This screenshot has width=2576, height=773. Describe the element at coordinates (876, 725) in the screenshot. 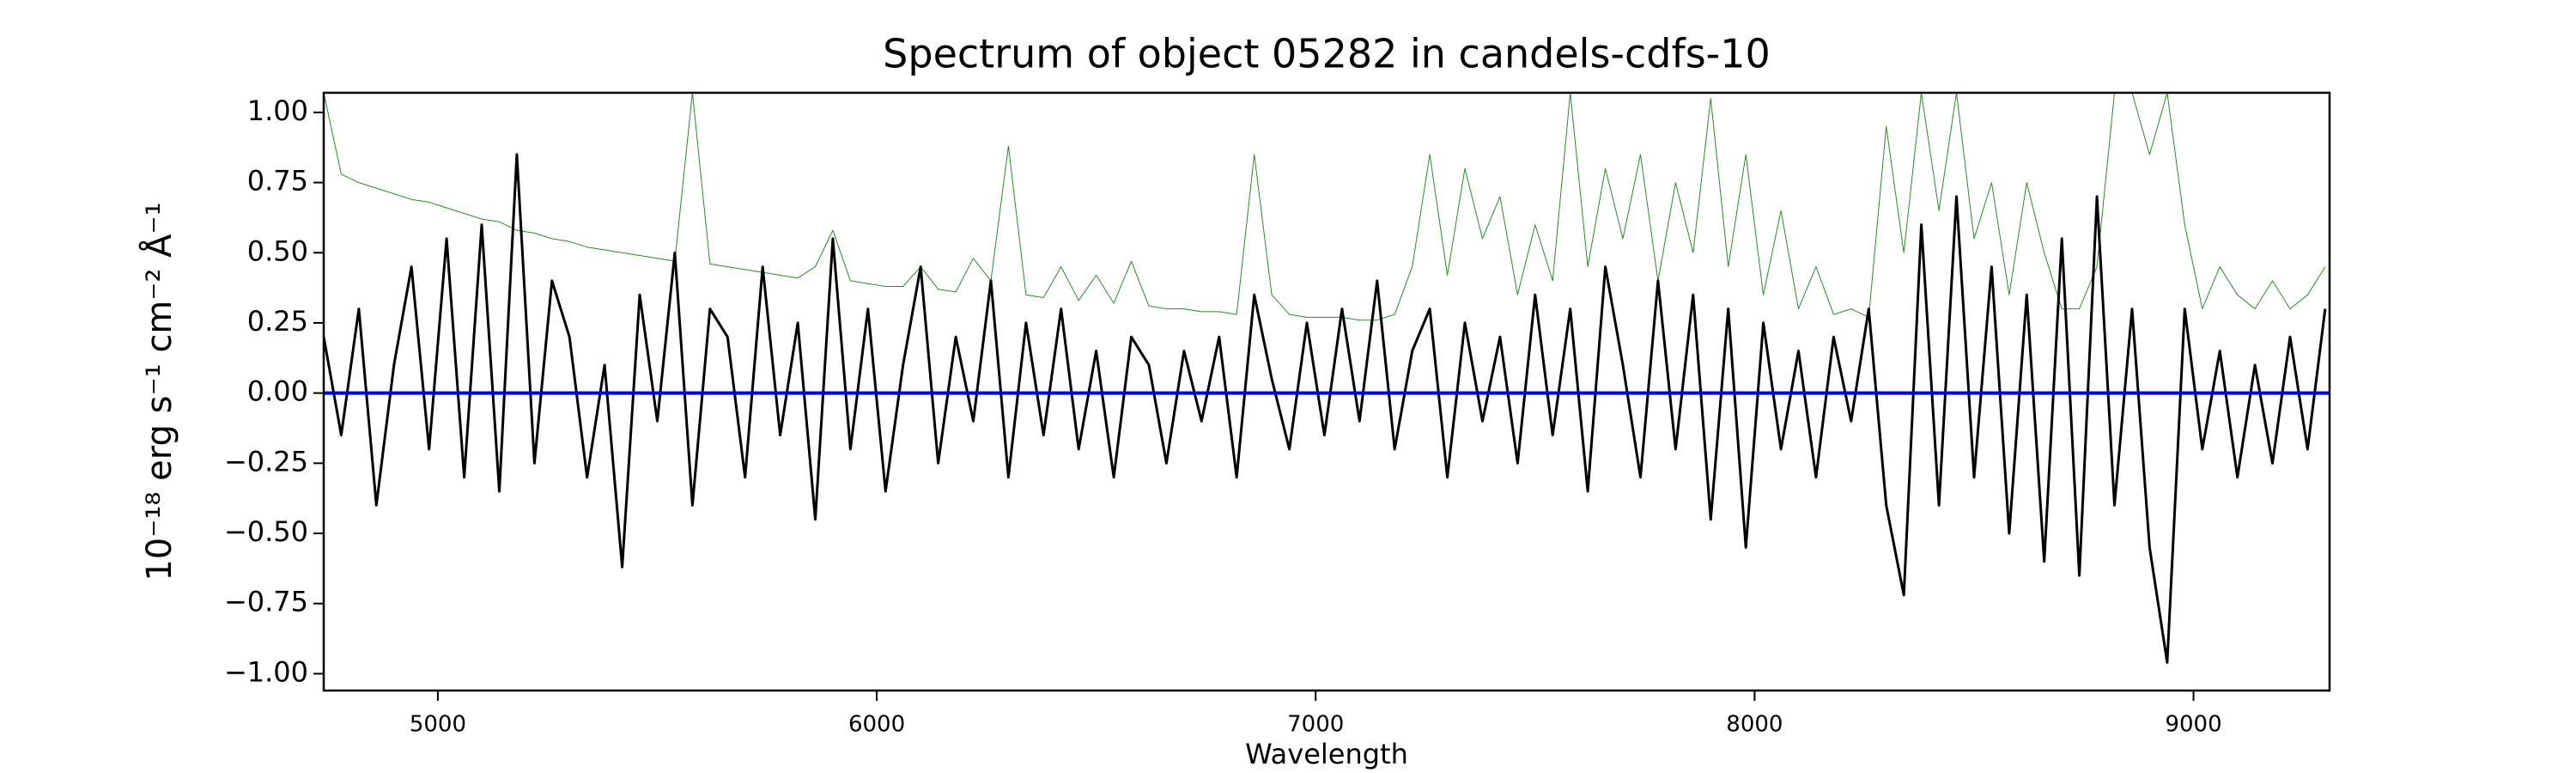

I see `x-tick-label: 6000` at that location.